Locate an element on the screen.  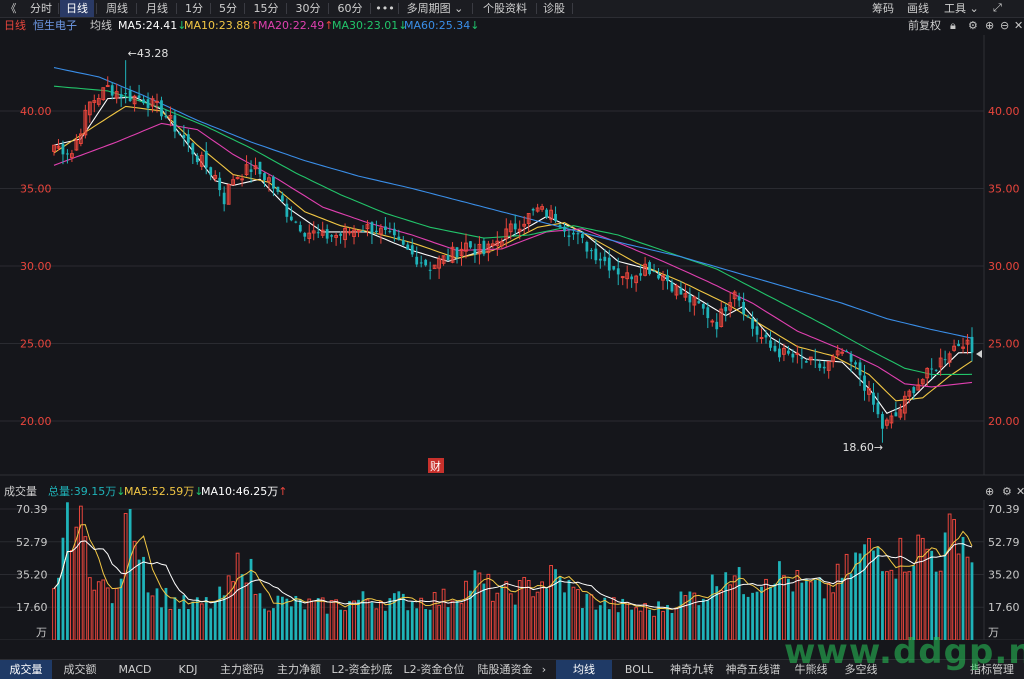
chip-button: 筹码 is located at coordinates (883, 8).